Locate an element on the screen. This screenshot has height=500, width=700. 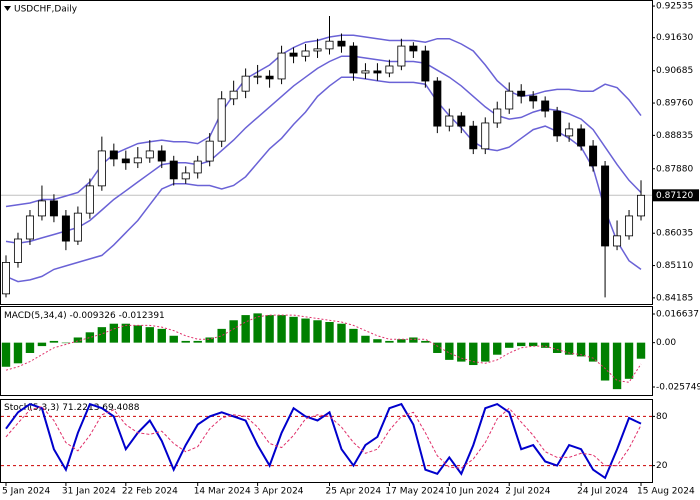
x-tick-label: 24 Jul 2024 is located at coordinates (602, 492).